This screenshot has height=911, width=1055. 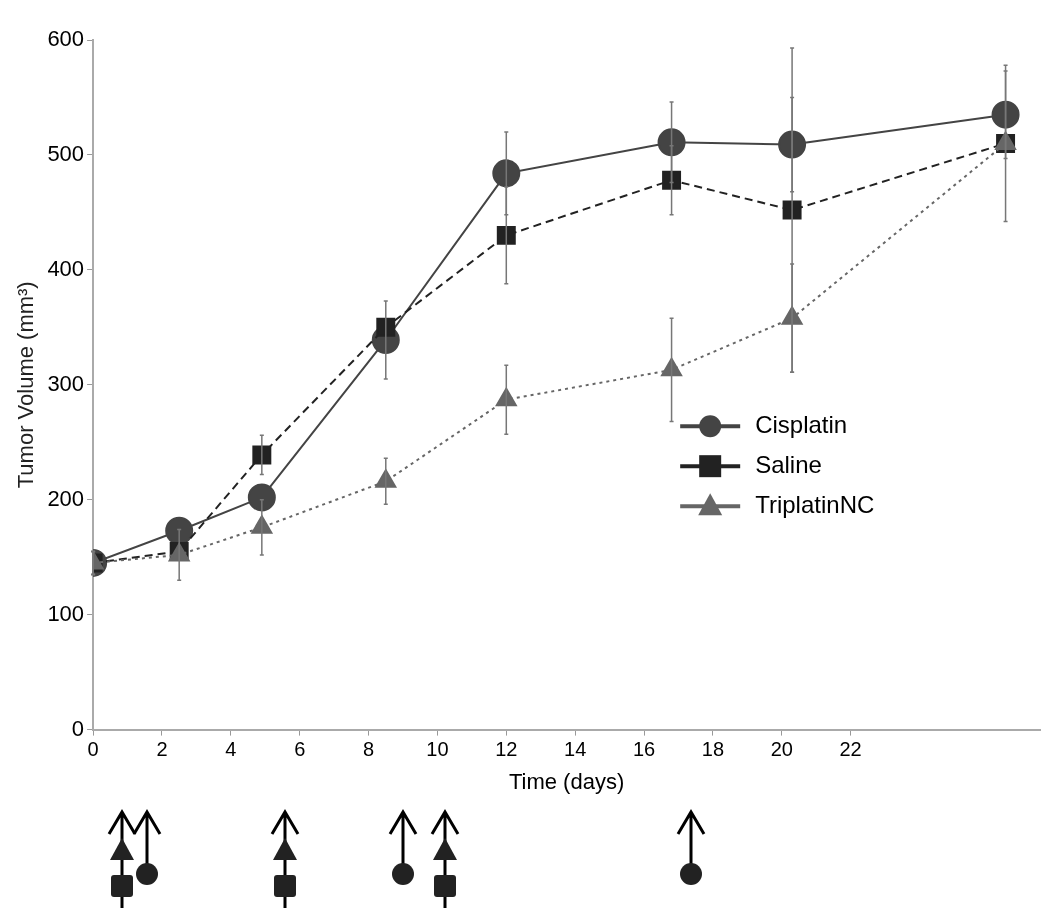 What do you see at coordinates (66, 268) in the screenshot?
I see `y-tick-label: 400` at bounding box center [66, 268].